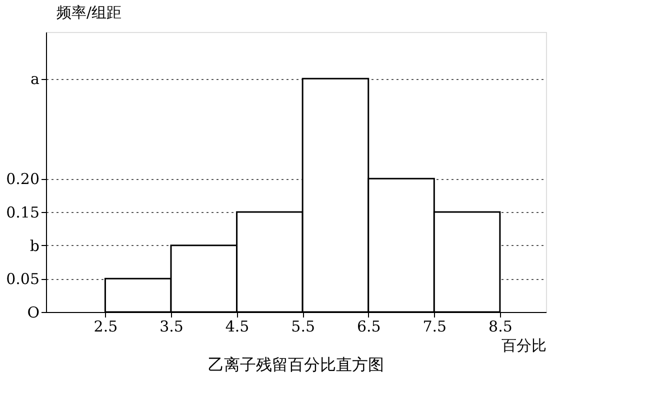 The image size is (656, 406). What do you see at coordinates (106, 327) in the screenshot?
I see `x-tick-label: 2.5` at bounding box center [106, 327].